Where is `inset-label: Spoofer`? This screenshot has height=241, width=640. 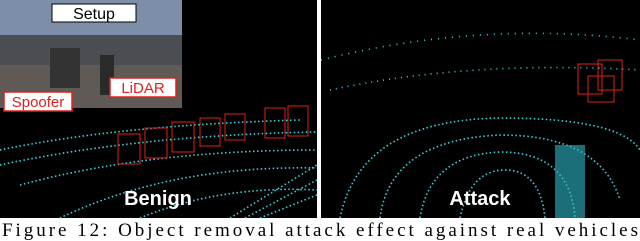
inset-label: Spoofer is located at coordinates (38, 102).